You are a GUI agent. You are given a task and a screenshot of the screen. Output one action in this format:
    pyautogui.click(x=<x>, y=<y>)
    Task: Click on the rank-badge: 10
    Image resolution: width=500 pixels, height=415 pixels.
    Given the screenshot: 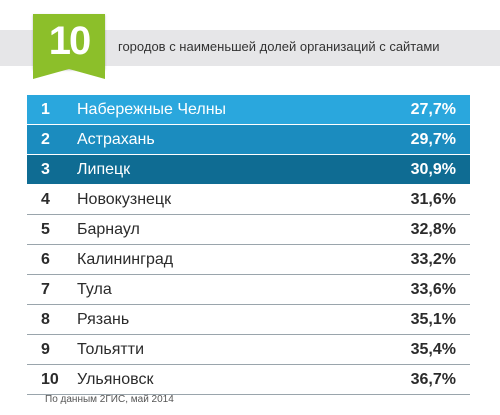 What is the action you would take?
    pyautogui.click(x=69, y=47)
    